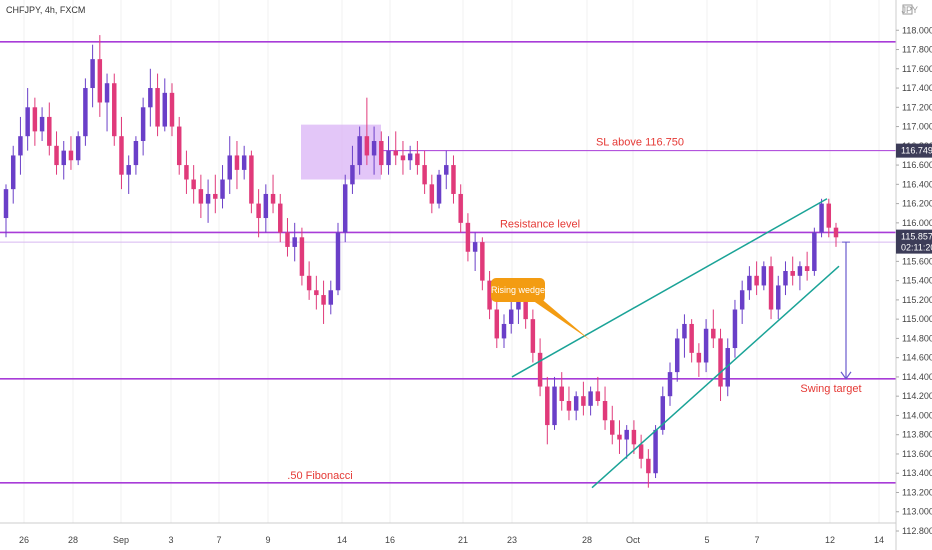 This screenshot has height=550, width=932. I want to click on price-tick-label: 113.200, so click(917, 492).